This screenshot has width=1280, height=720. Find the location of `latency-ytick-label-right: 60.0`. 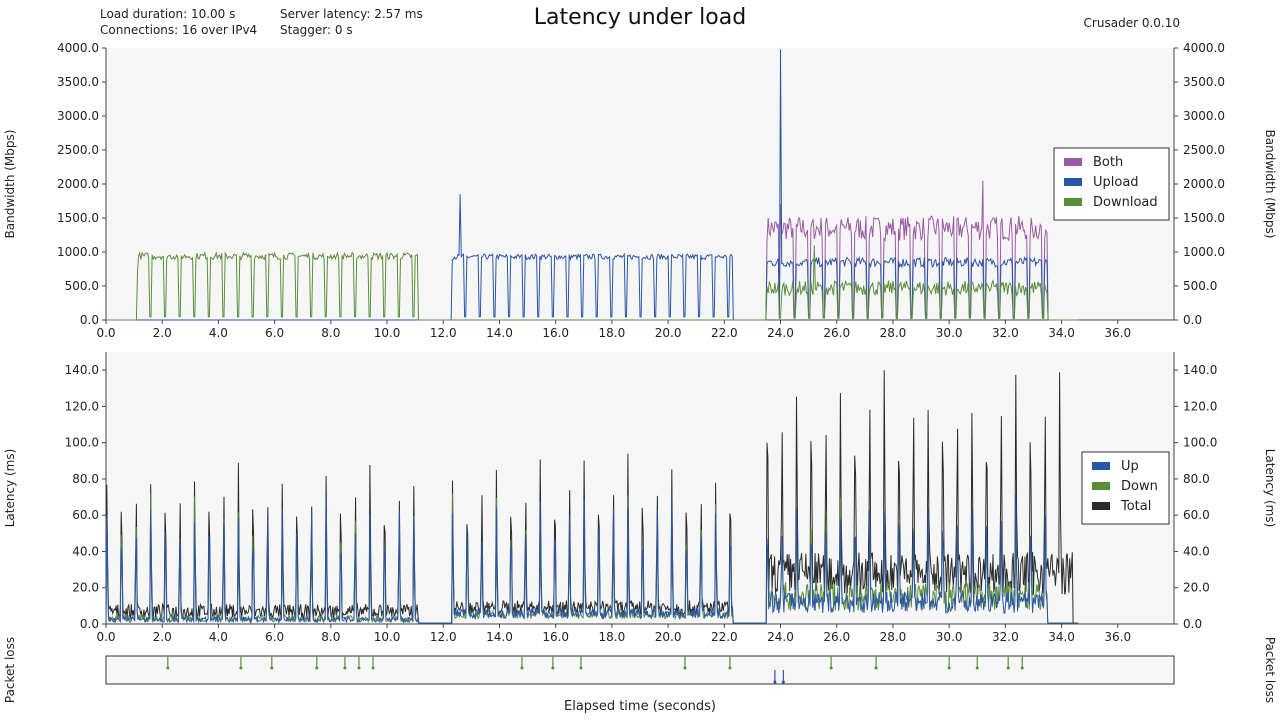

latency-ytick-label-right: 60.0 is located at coordinates (1196, 515).